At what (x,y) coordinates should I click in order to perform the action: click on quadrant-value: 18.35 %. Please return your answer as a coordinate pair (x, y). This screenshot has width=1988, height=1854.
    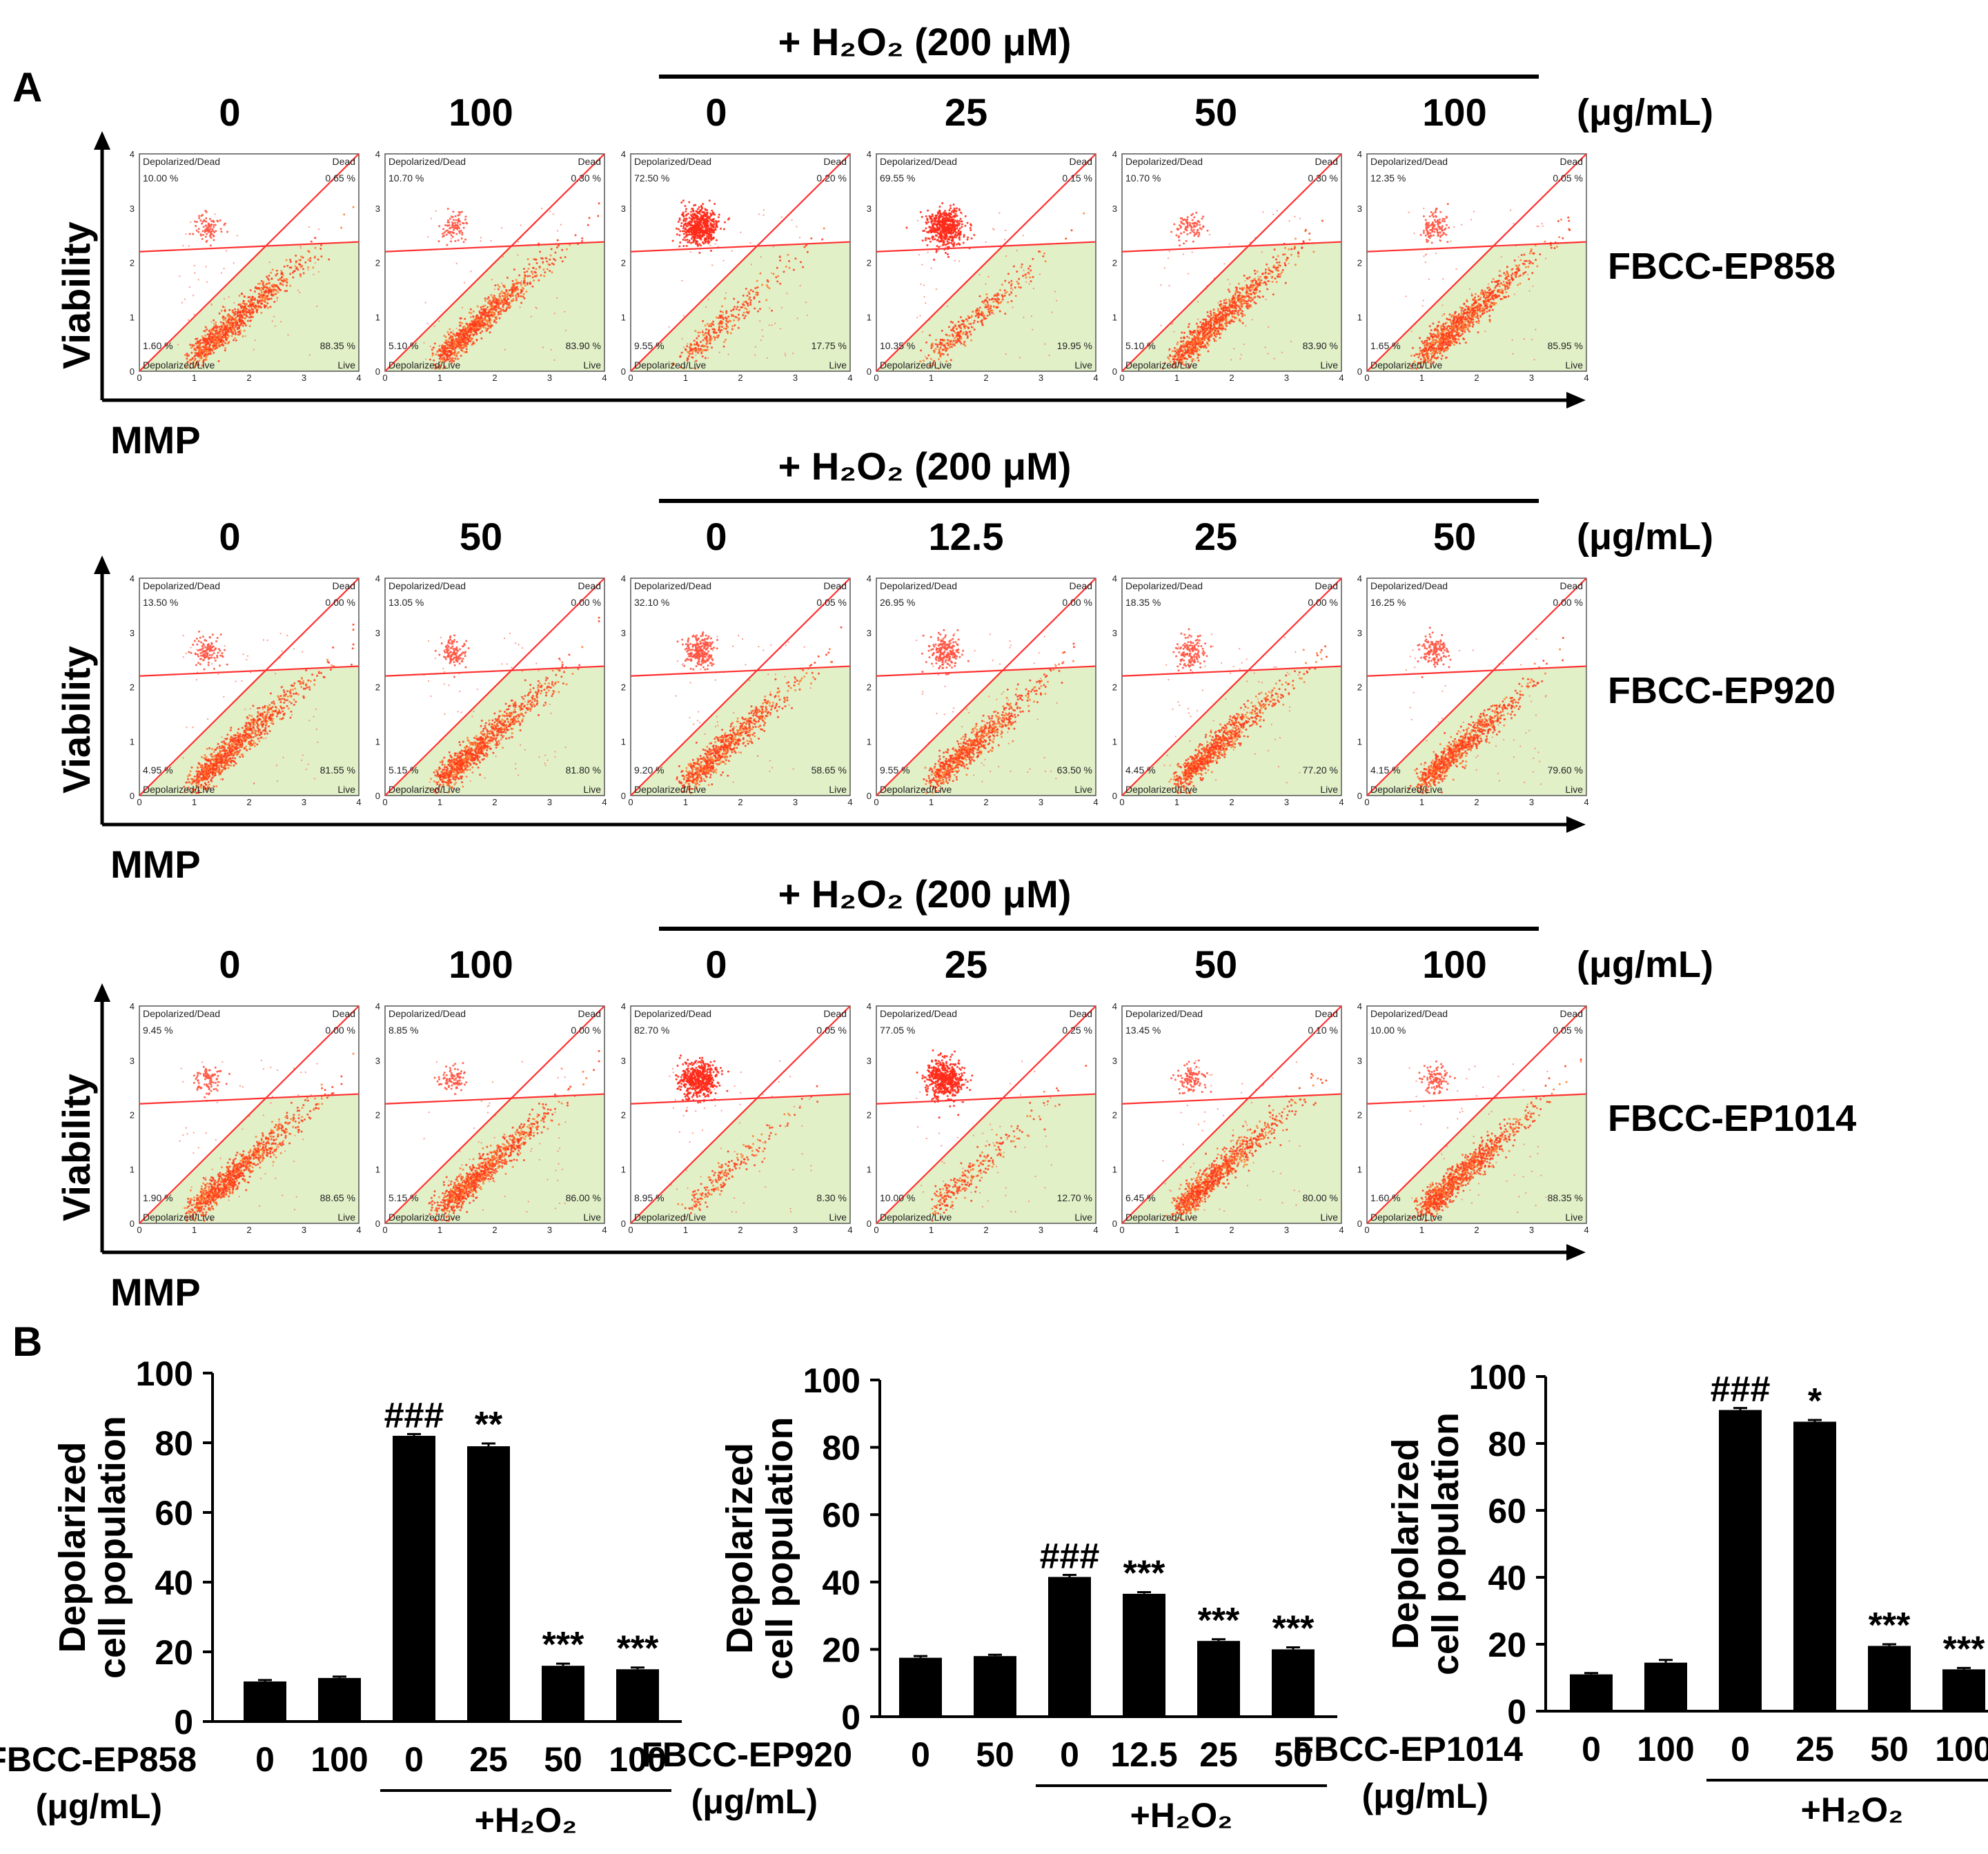
    Looking at the image, I should click on (1143, 602).